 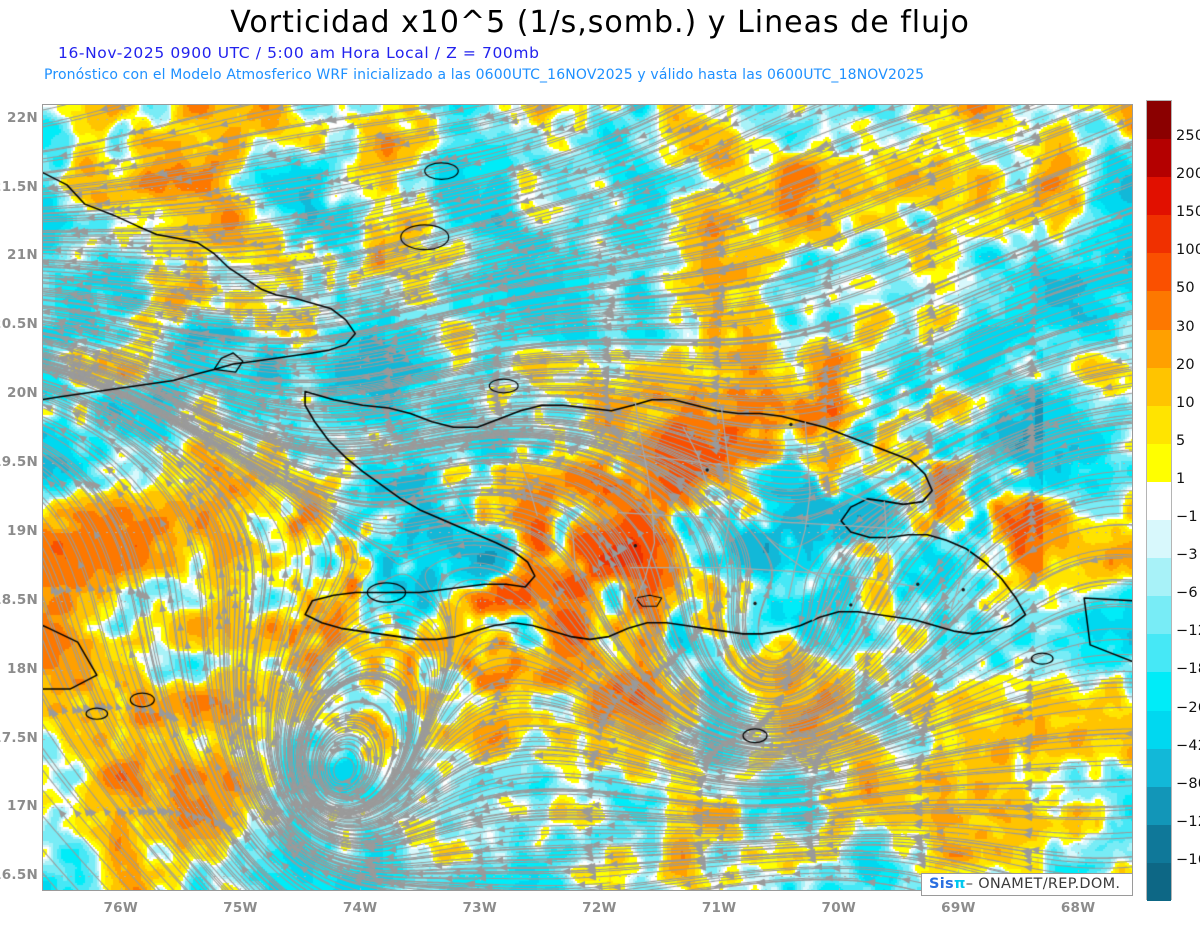 I want to click on colorbar-tick-3: 100, so click(x=1188, y=250).